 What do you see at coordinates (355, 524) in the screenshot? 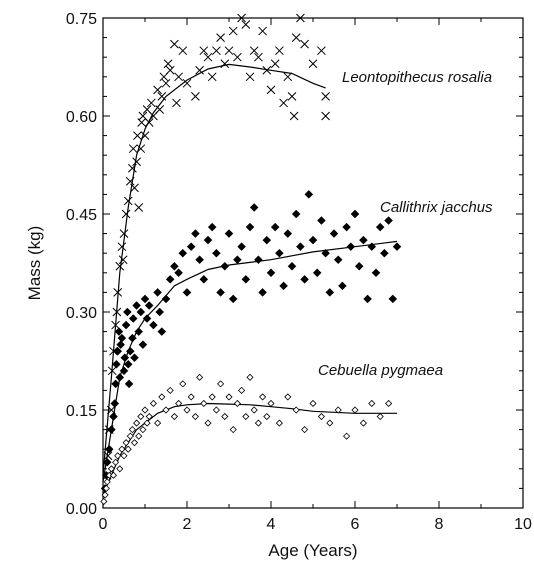
I see `x-tick-label: 6` at bounding box center [355, 524].